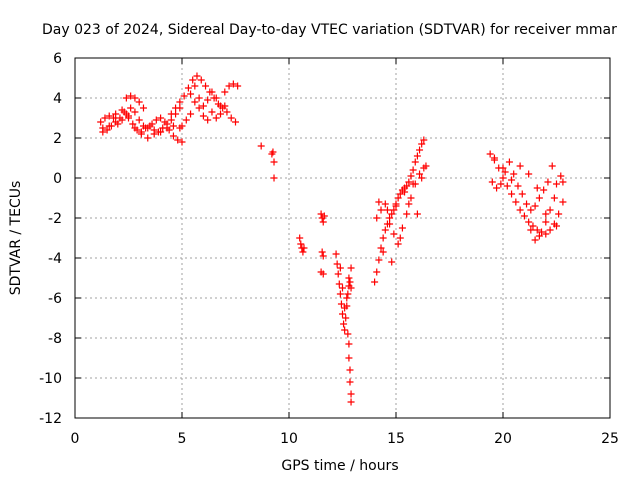 This screenshot has height=480, width=640. What do you see at coordinates (503, 439) in the screenshot?
I see `x-tick-label: 20` at bounding box center [503, 439].